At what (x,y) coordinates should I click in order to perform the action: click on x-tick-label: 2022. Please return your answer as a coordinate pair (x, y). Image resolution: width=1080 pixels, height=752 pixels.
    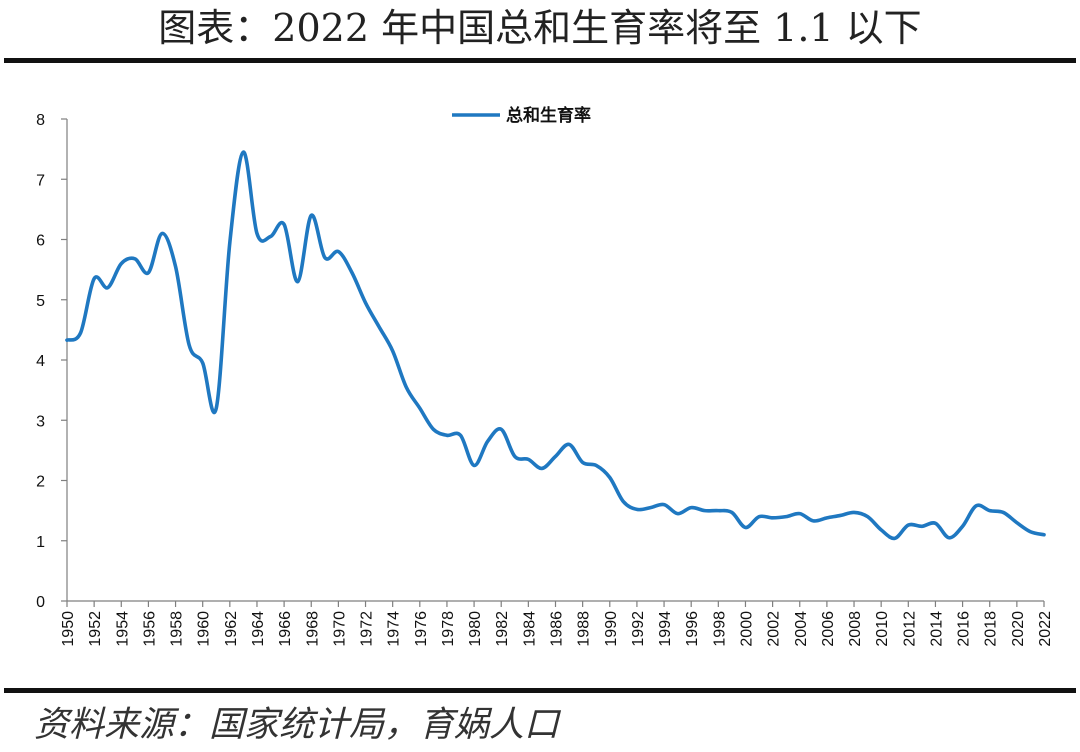
    Looking at the image, I should click on (1045, 629).